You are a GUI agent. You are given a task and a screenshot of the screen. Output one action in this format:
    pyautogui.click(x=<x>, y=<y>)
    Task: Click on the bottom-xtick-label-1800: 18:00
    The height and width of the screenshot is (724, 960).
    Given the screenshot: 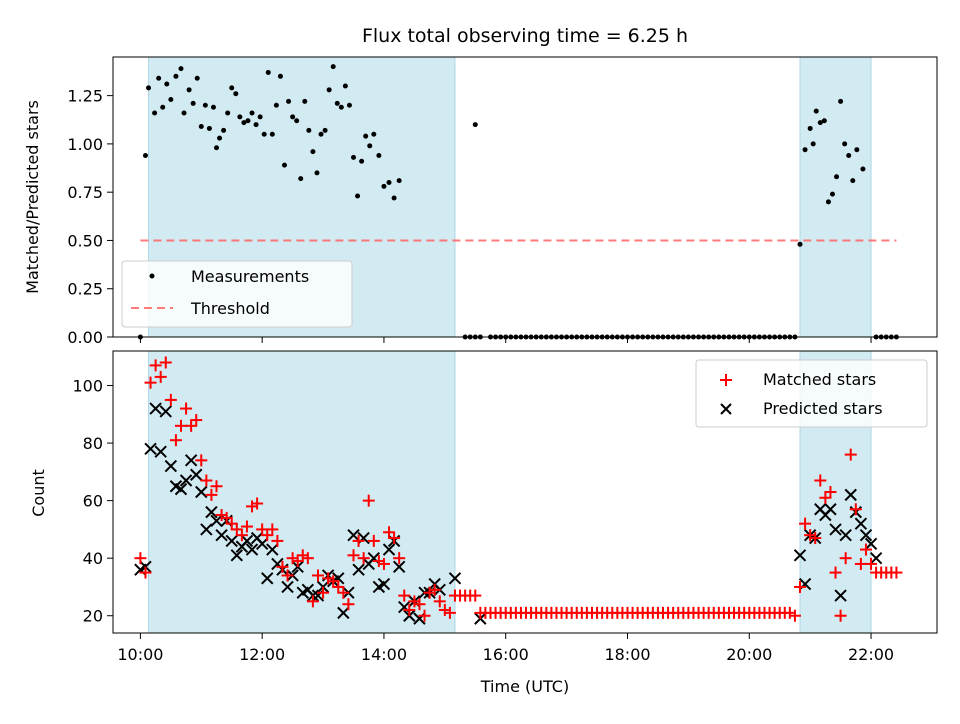 What is the action you would take?
    pyautogui.click(x=627, y=654)
    